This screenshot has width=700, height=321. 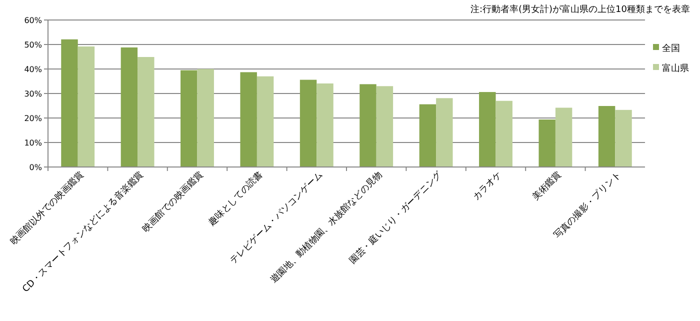 I want to click on x-tick-label: カラオケ, so click(x=487, y=186).